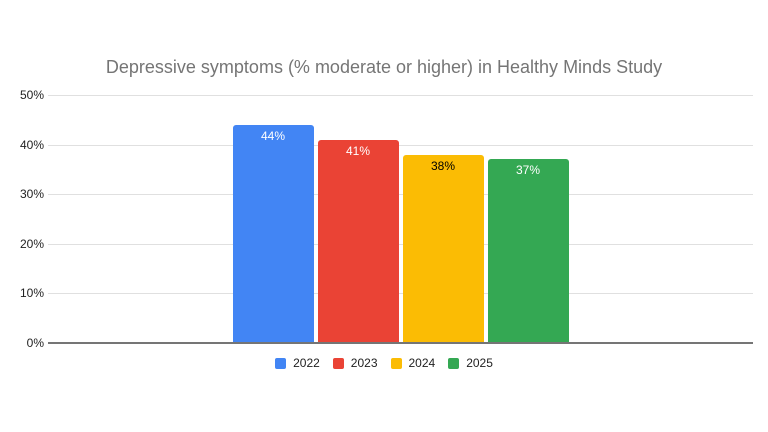 The height and width of the screenshot is (432, 768). I want to click on x-axis-line, so click(400, 343).